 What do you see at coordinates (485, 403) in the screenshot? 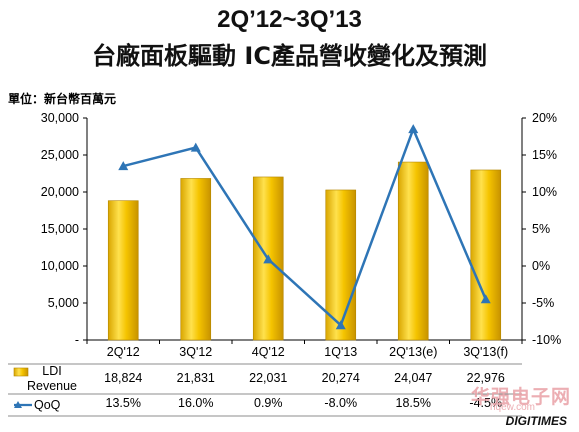
I see `qoq-value-label: -4.5%` at bounding box center [485, 403].